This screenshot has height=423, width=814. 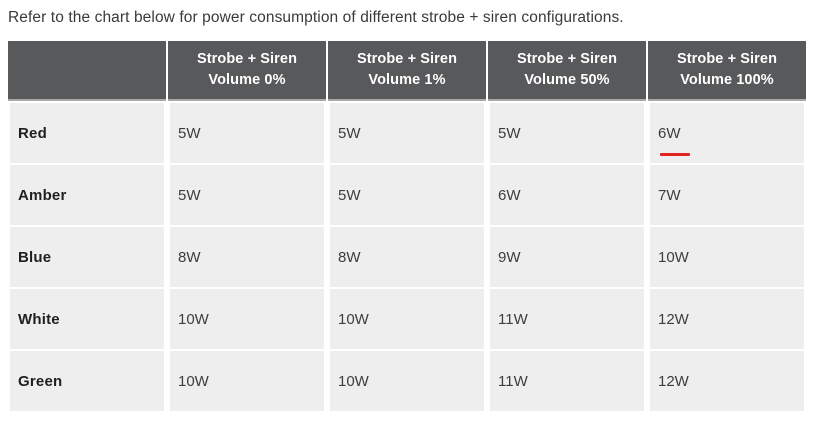 I want to click on cell-white-volume-50: 11W, so click(x=567, y=319).